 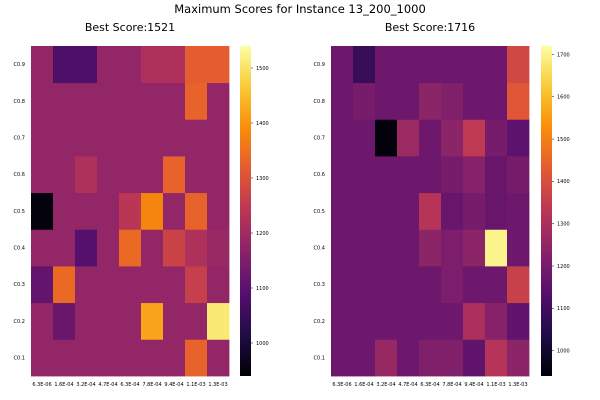 What do you see at coordinates (19, 175) in the screenshot?
I see `y-tick-label: C0.6` at bounding box center [19, 175].